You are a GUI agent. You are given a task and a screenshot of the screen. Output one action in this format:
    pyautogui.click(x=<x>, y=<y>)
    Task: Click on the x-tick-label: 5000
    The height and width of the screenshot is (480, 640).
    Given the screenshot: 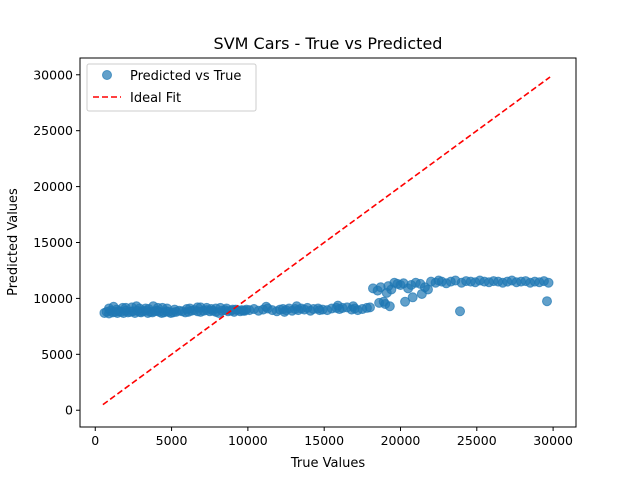 What is the action you would take?
    pyautogui.click(x=172, y=440)
    